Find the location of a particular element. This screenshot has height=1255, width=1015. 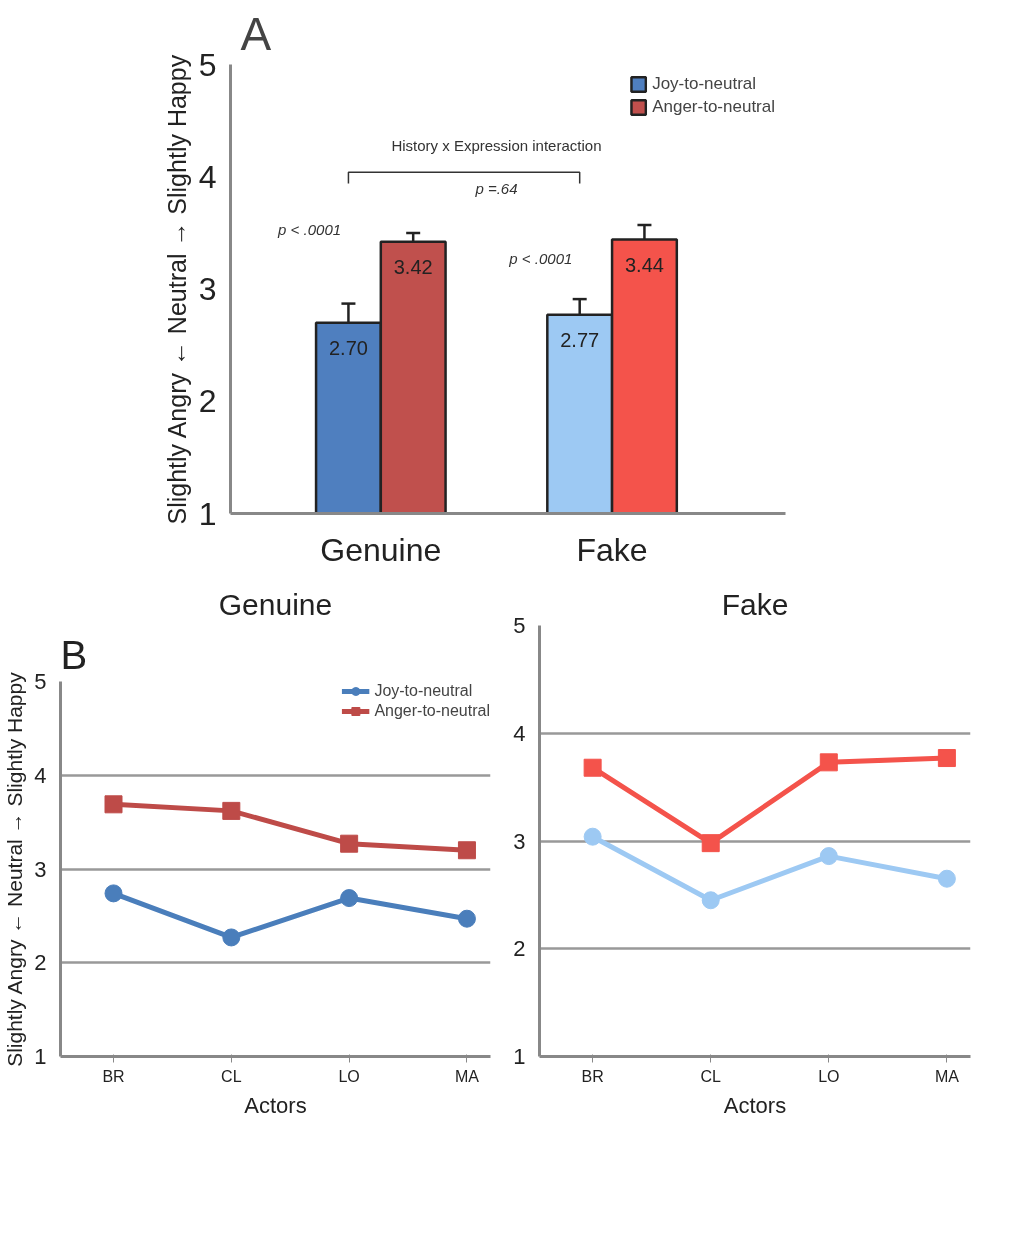

chart-title: A is located at coordinates (256, 33).